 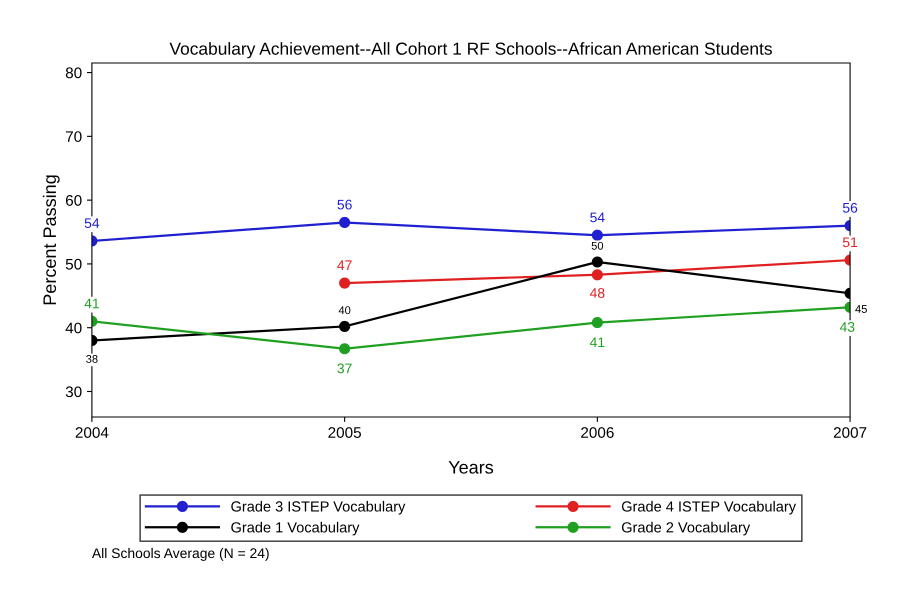 What do you see at coordinates (74, 264) in the screenshot?
I see `y-tick-label: 50` at bounding box center [74, 264].